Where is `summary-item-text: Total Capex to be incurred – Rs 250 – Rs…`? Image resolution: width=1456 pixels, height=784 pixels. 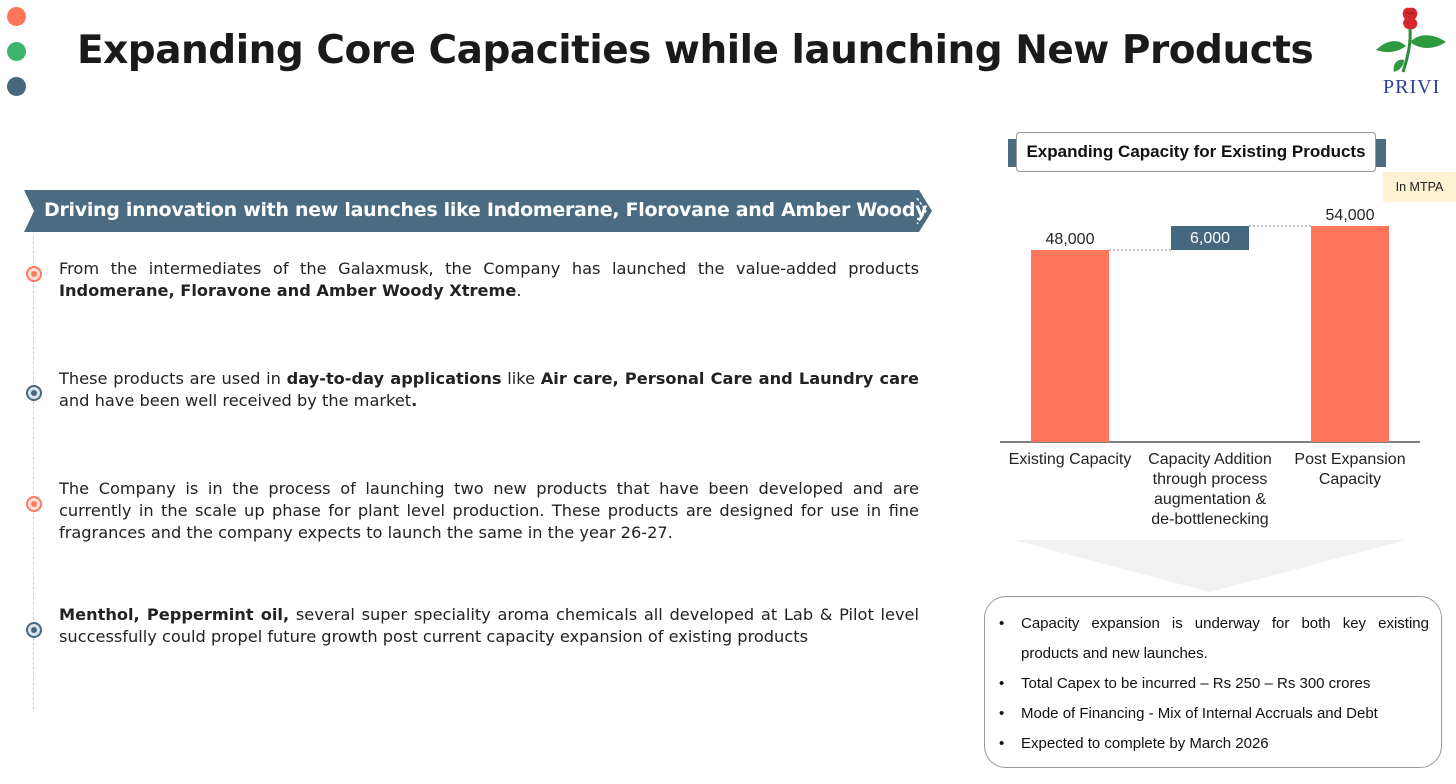
summary-item-text: Total Capex to be incurred – Rs 250 – Rs… is located at coordinates (1196, 683).